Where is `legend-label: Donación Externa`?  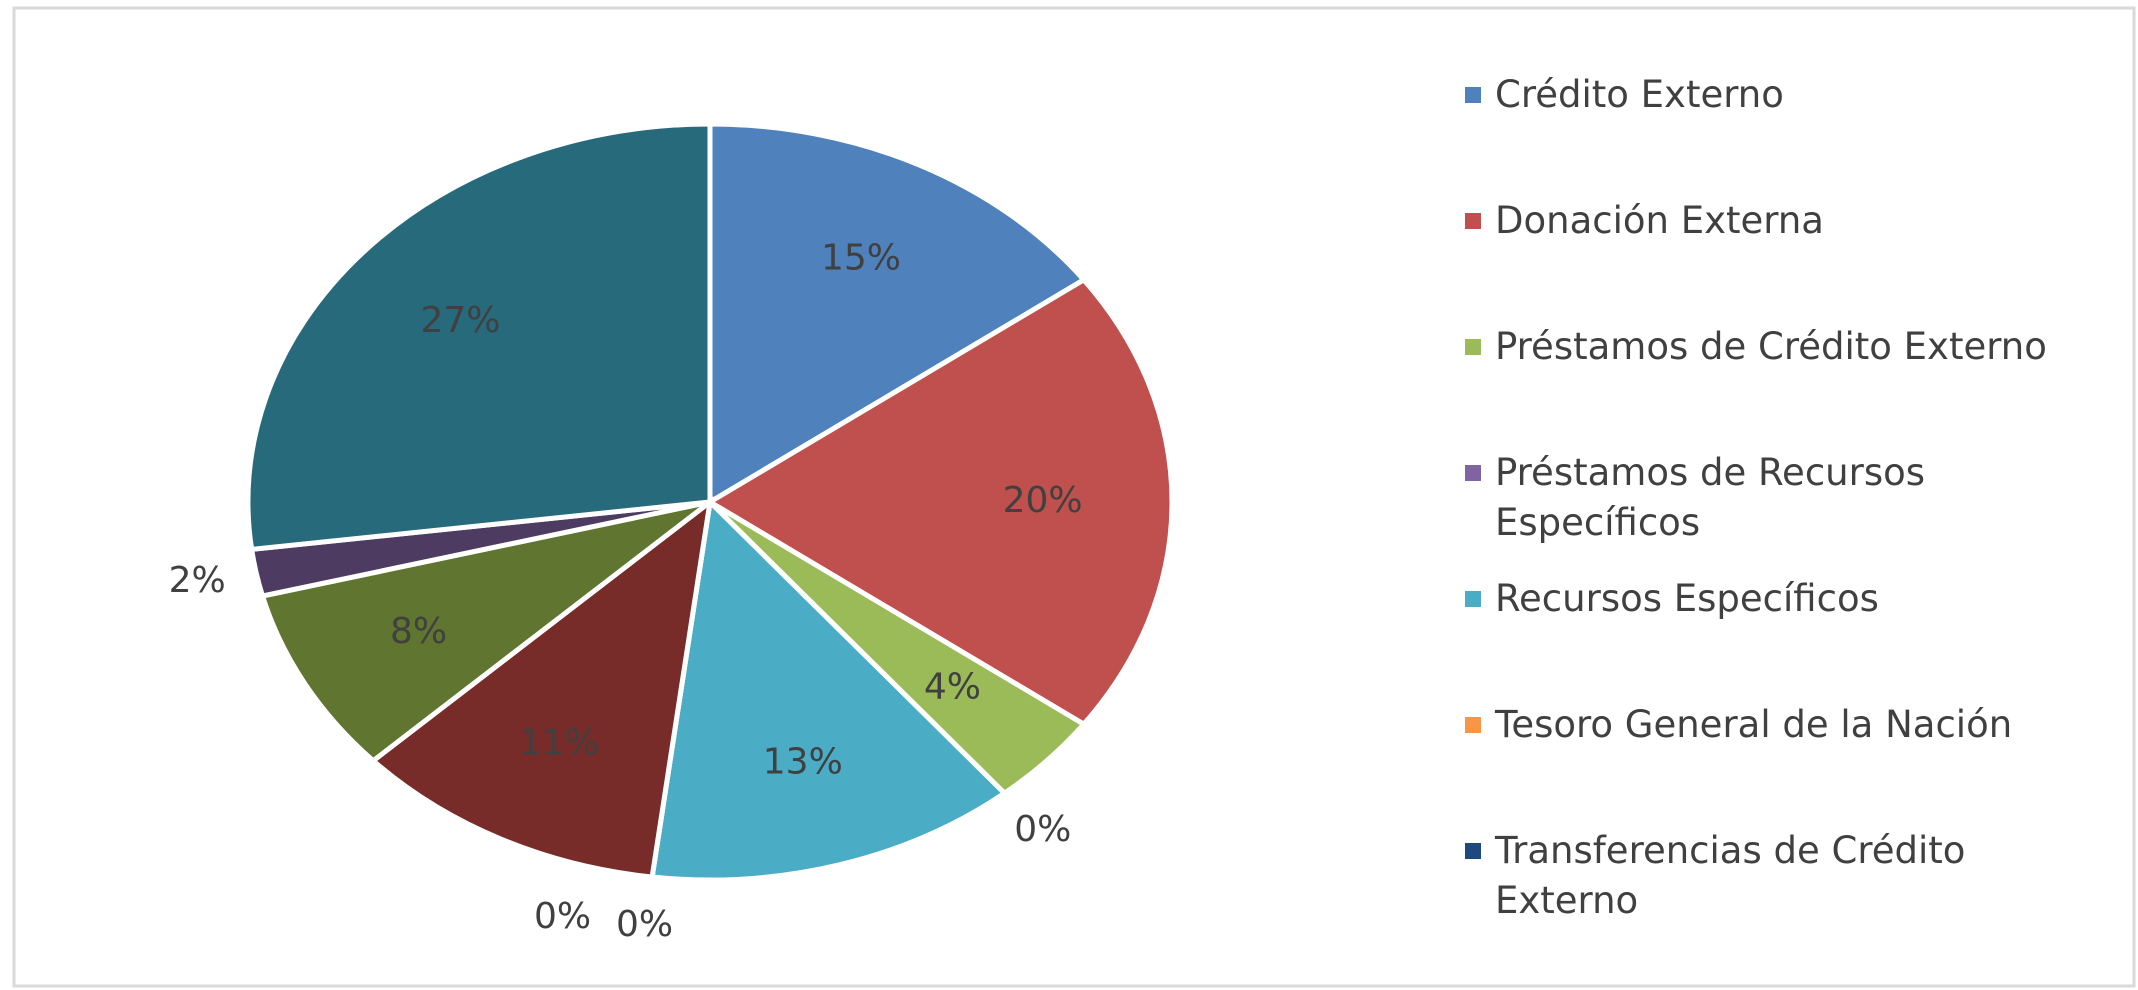 legend-label: Donación Externa is located at coordinates (1659, 220).